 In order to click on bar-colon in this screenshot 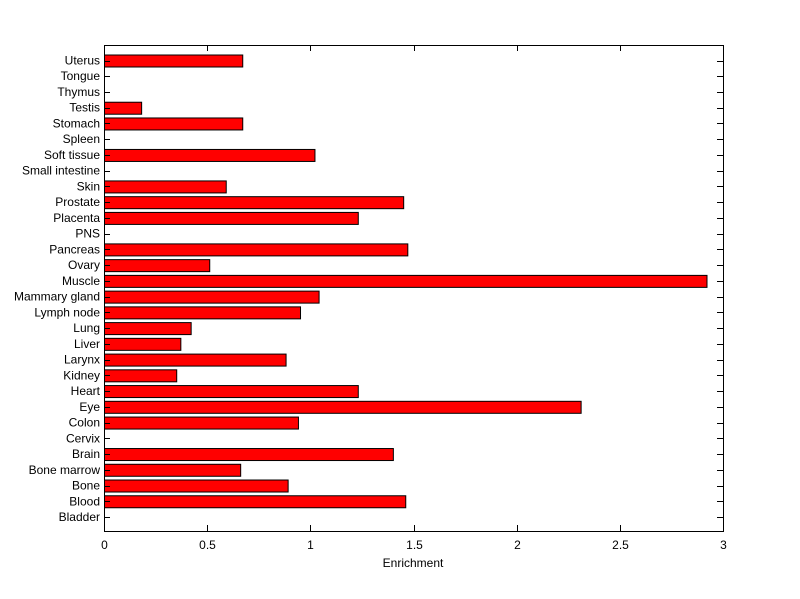, I will do `click(201, 423)`.